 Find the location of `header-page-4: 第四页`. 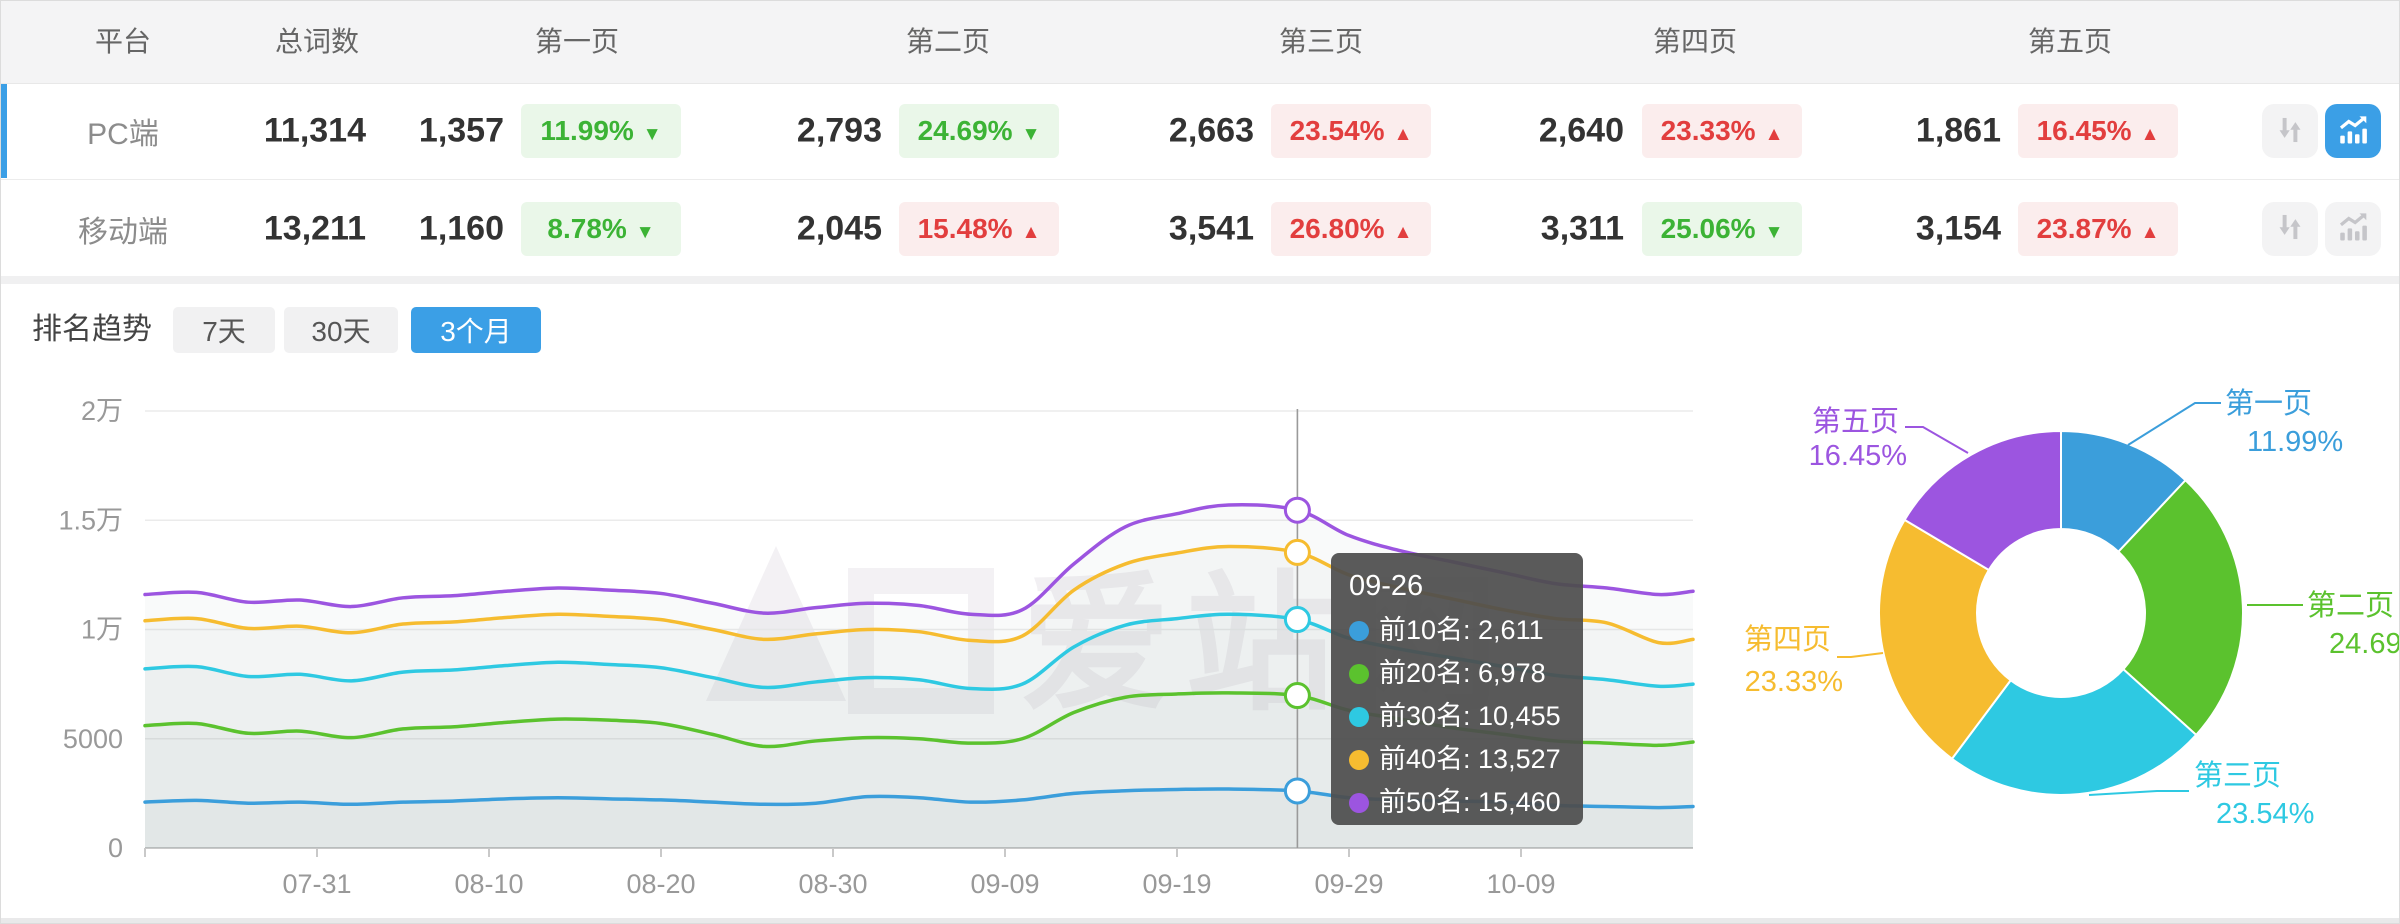

header-page-4: 第四页 is located at coordinates (1695, 41).